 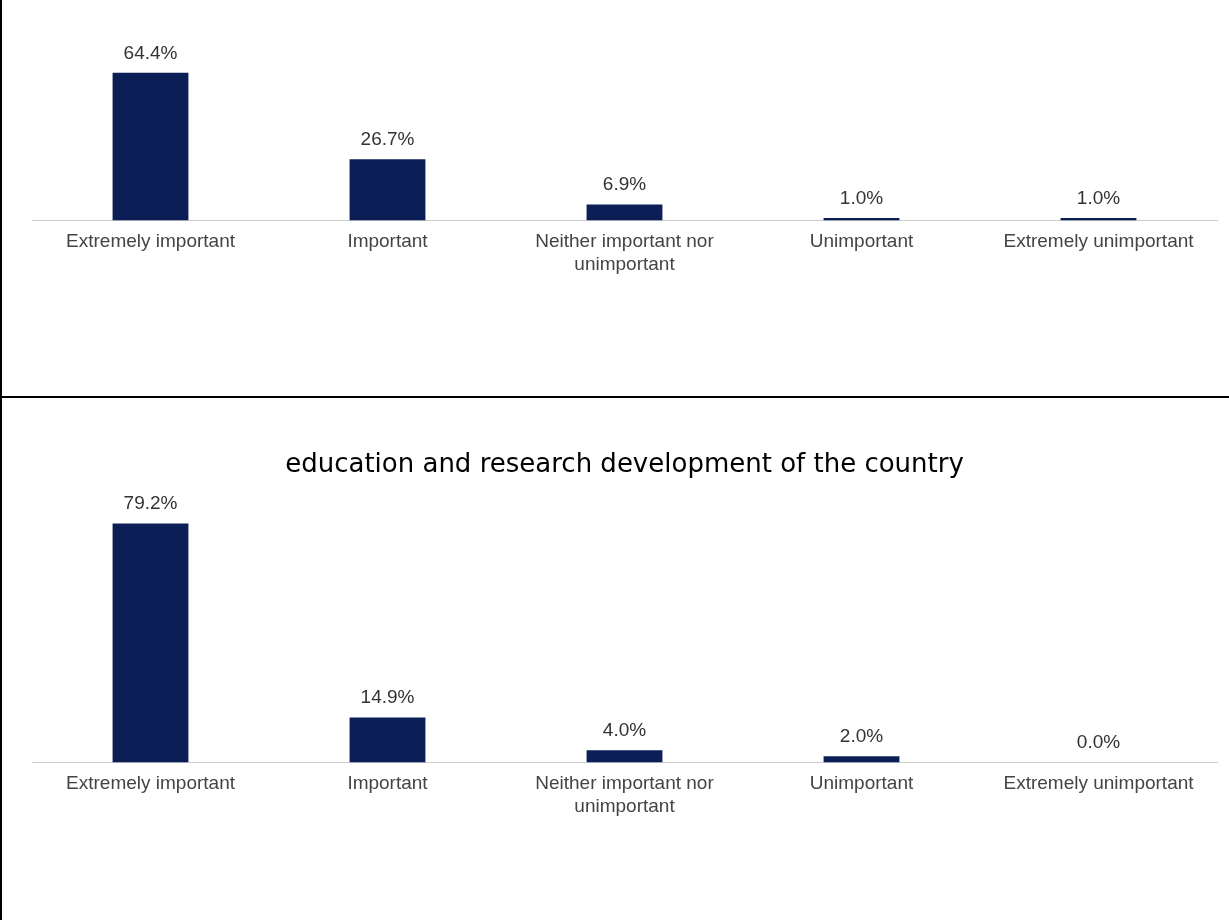 What do you see at coordinates (861, 736) in the screenshot?
I see `data-label: 2.0%` at bounding box center [861, 736].